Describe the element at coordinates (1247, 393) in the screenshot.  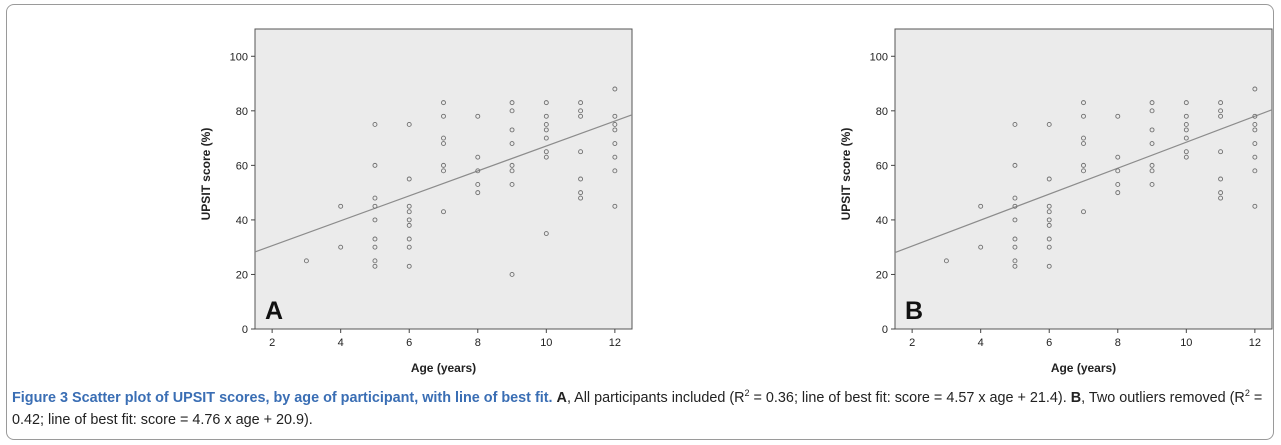
I see `caption-sup-b: 2` at that location.